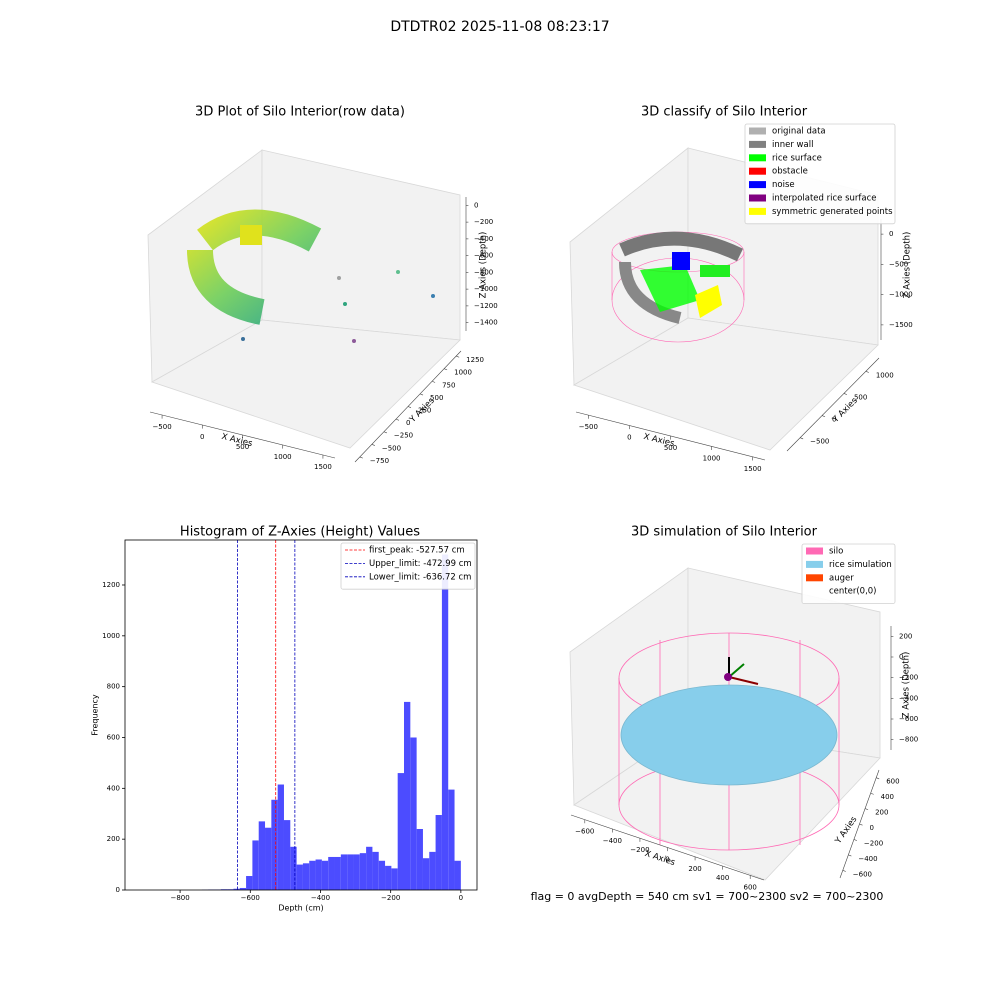  I want to click on z-tick-label: −400, so click(483, 239).